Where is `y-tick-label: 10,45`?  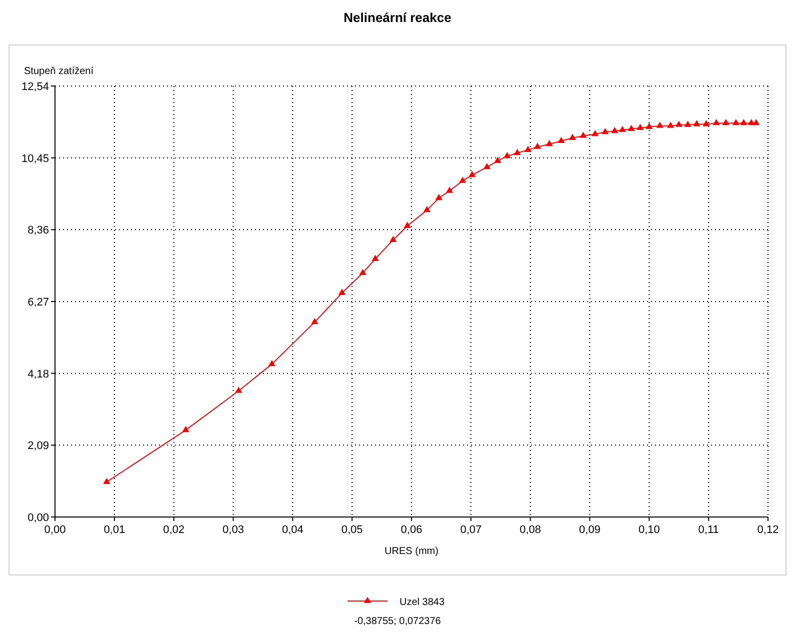
y-tick-label: 10,45 is located at coordinates (35, 158).